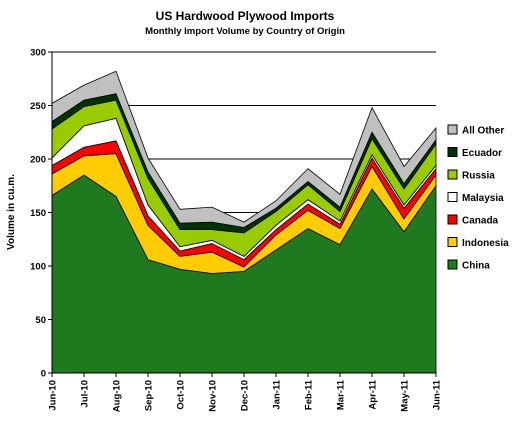 The height and width of the screenshot is (421, 522). Describe the element at coordinates (452, 152) in the screenshot. I see `legend-swatch-ecuador` at that location.